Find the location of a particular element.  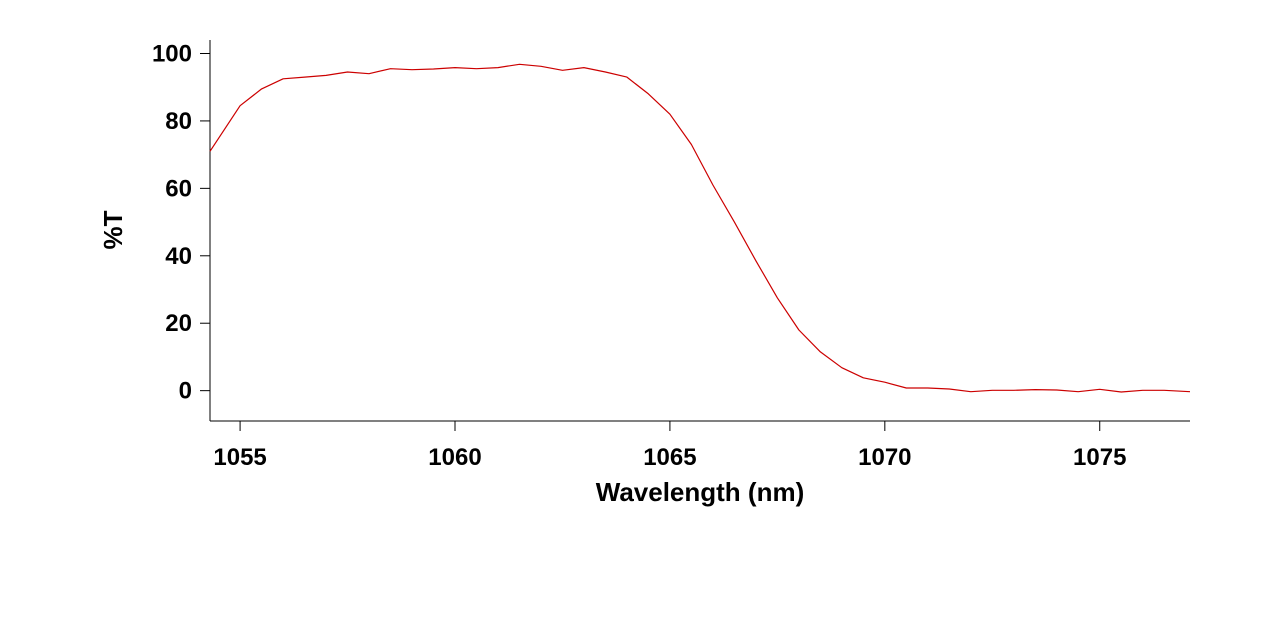

x-tick-label: 1075 is located at coordinates (1099, 457).